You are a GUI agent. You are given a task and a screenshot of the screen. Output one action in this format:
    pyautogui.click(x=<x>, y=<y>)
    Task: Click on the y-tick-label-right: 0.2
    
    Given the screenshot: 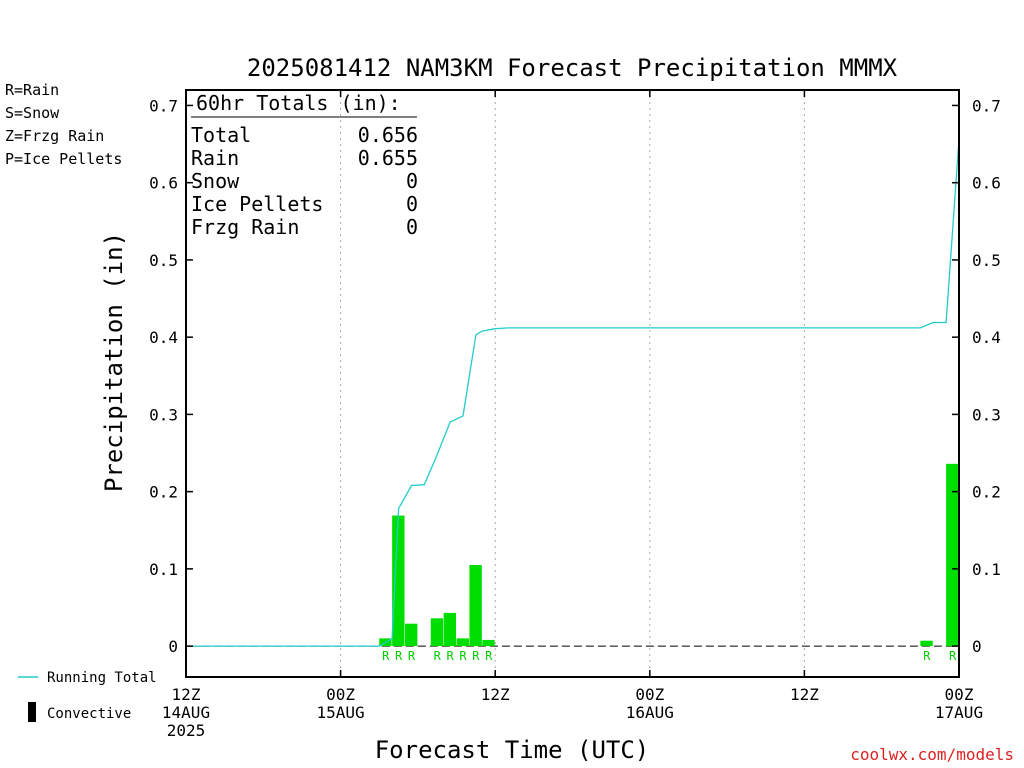 What is the action you would take?
    pyautogui.click(x=986, y=492)
    